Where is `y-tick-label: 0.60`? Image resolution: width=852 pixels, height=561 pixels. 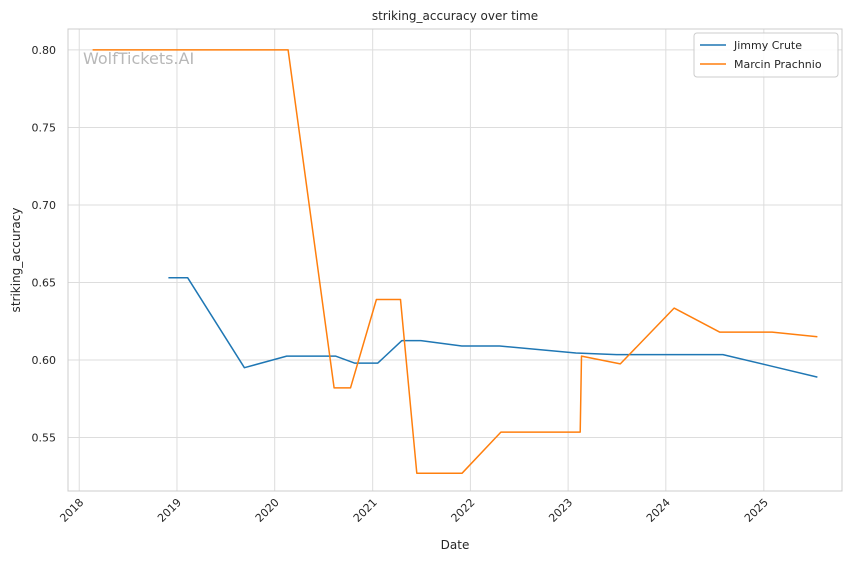
y-tick-label: 0.60 is located at coordinates (44, 360).